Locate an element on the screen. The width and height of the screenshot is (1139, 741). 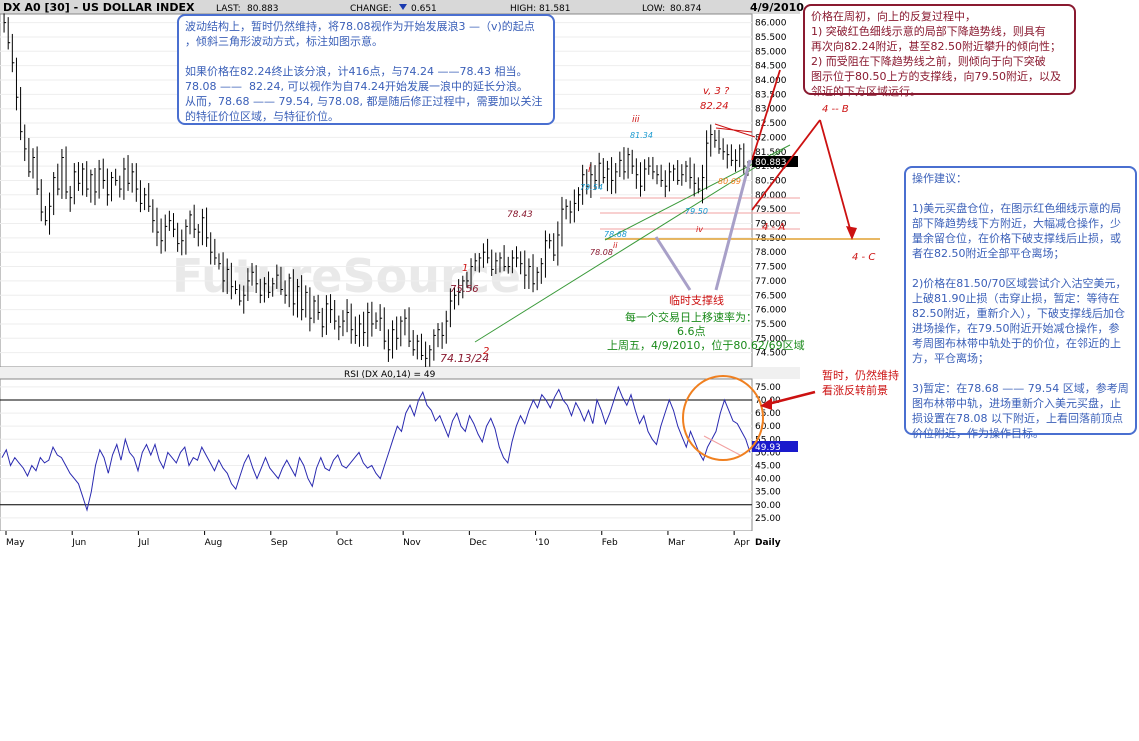
price-label-7954: 79.54 is located at coordinates (591, 187).